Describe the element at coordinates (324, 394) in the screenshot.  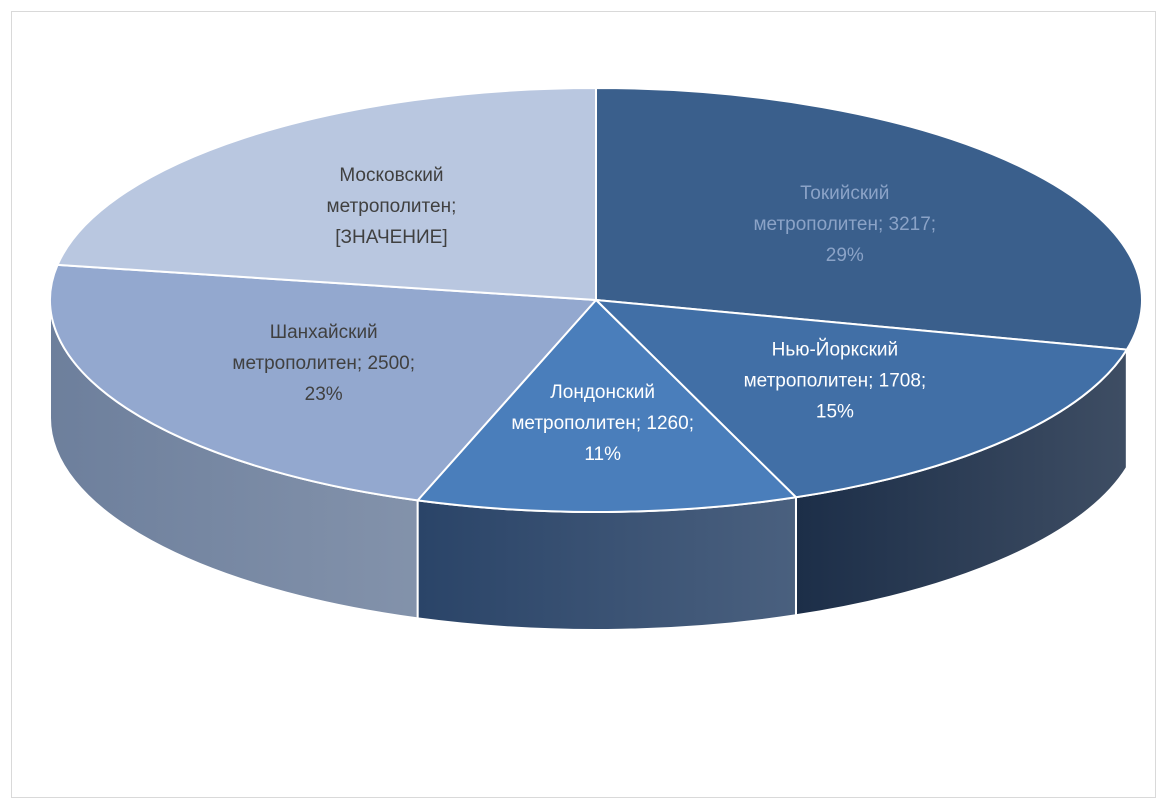
I see `data-label-line: 23%` at that location.